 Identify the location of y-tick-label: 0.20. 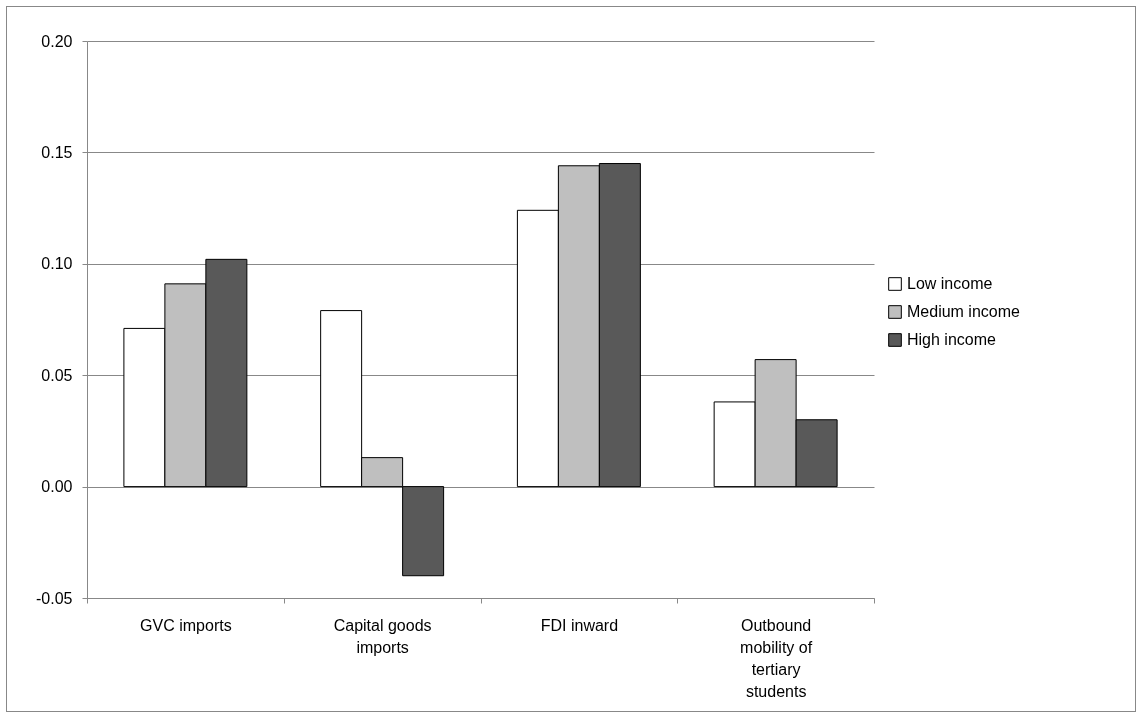
(57, 41).